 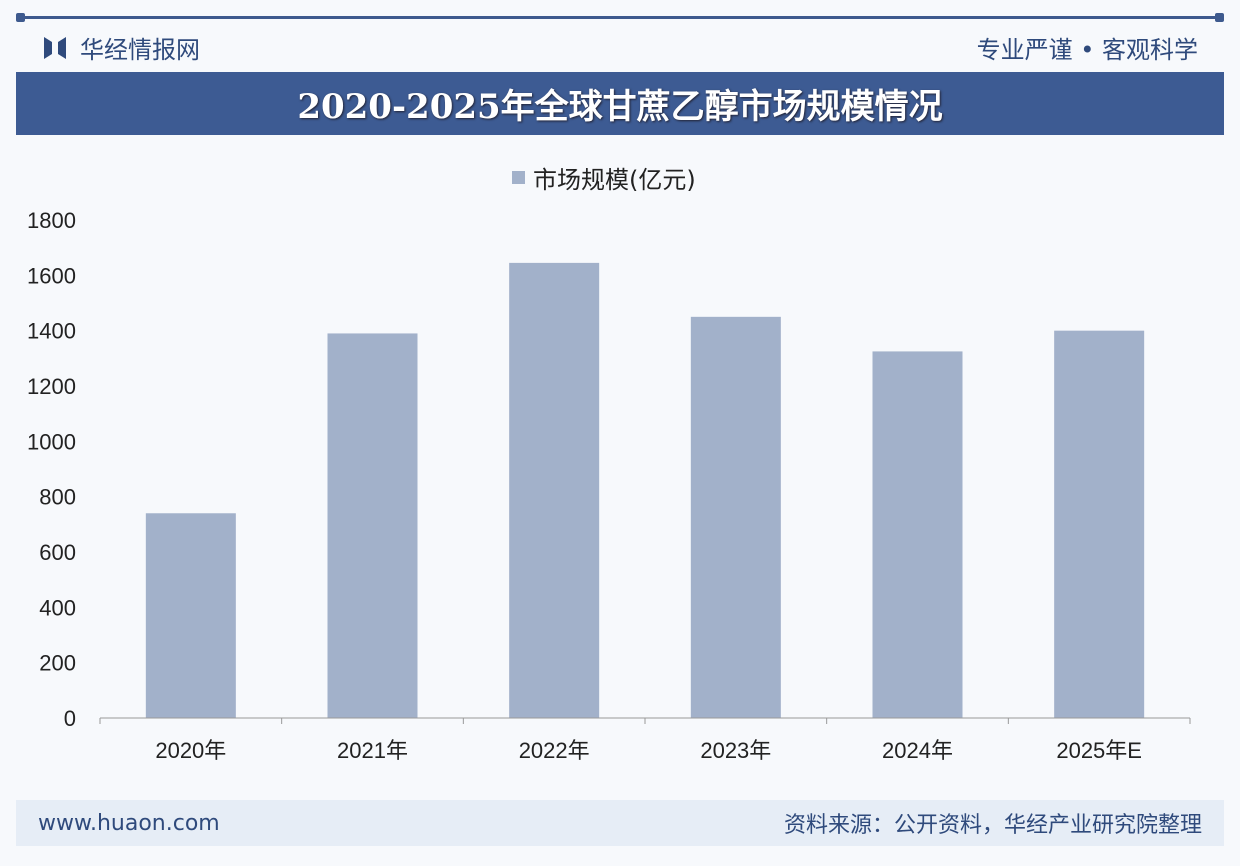 What do you see at coordinates (70, 718) in the screenshot?
I see `y-tick-label: 0` at bounding box center [70, 718].